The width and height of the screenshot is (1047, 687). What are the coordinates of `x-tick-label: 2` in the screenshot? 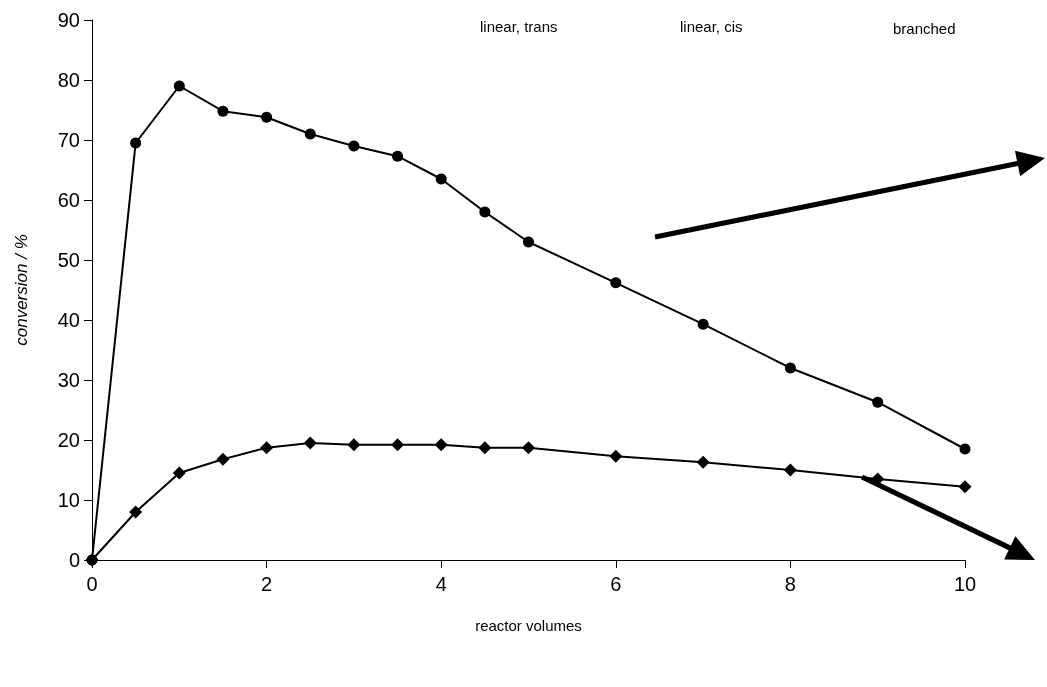 It's located at (267, 584).